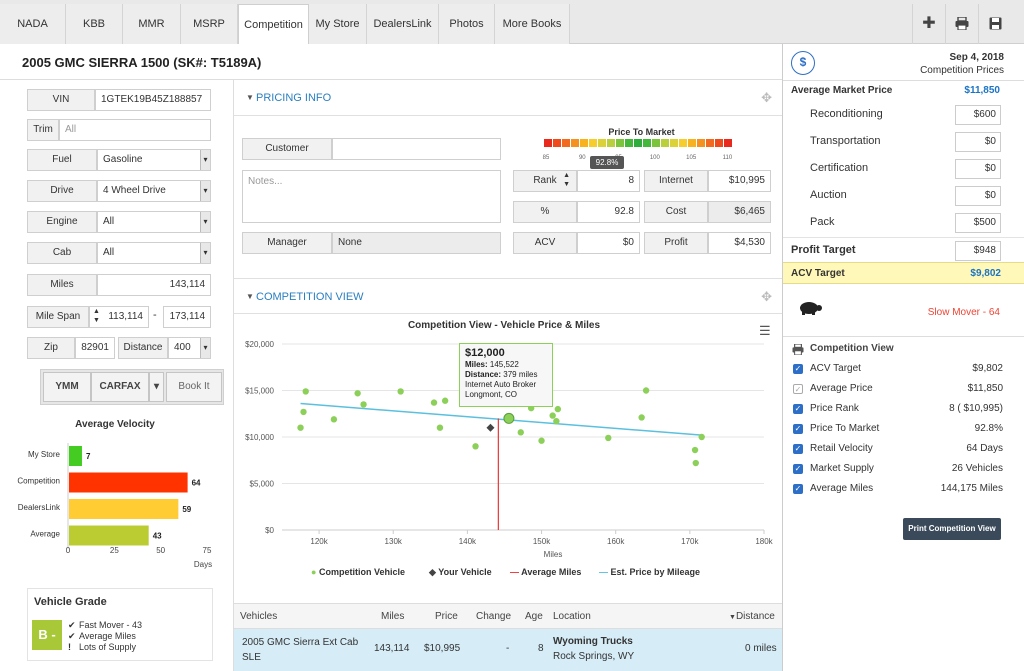  I want to click on save-icon, so click(994, 24).